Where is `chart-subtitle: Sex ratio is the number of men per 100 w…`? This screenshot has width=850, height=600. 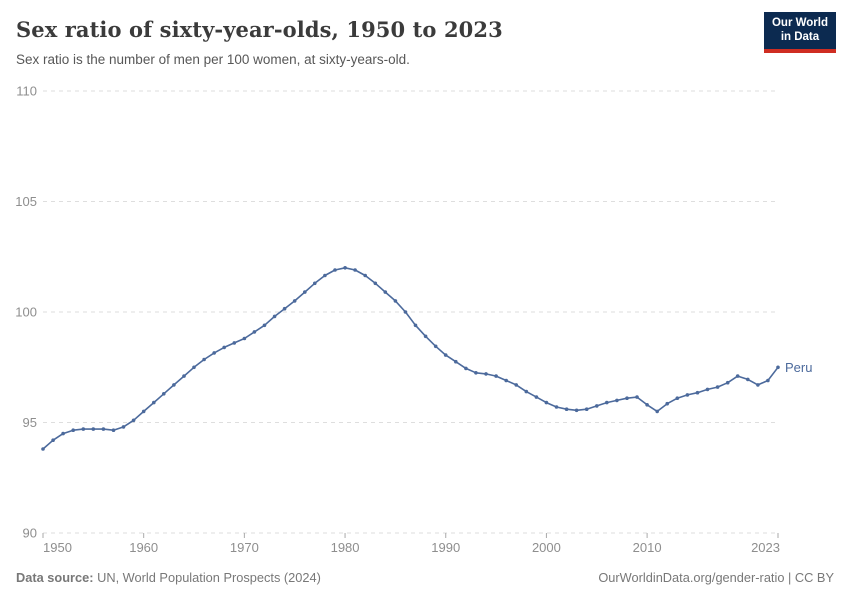
chart-subtitle: Sex ratio is the number of men per 100 w… is located at coordinates (213, 59).